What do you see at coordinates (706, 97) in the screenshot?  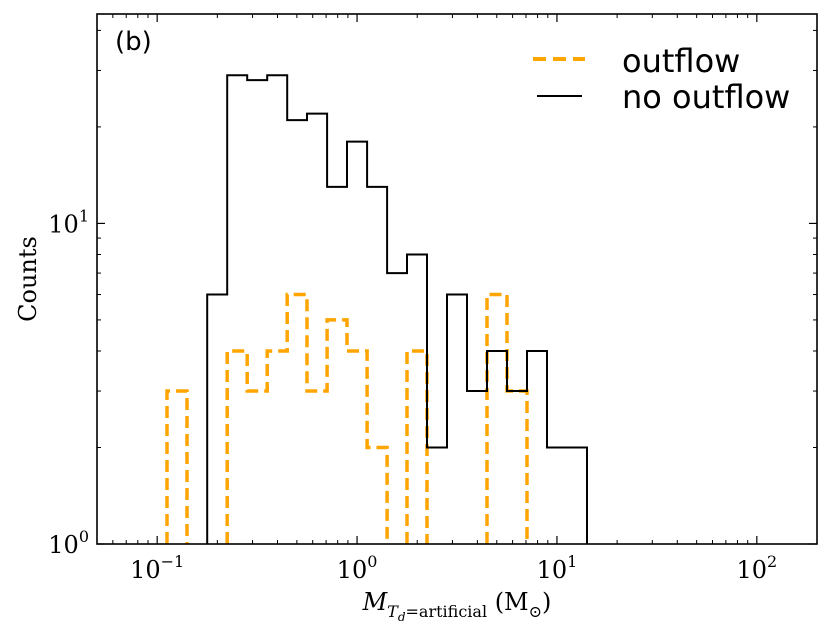 I see `legend-no-outflow-label: no outflow` at bounding box center [706, 97].